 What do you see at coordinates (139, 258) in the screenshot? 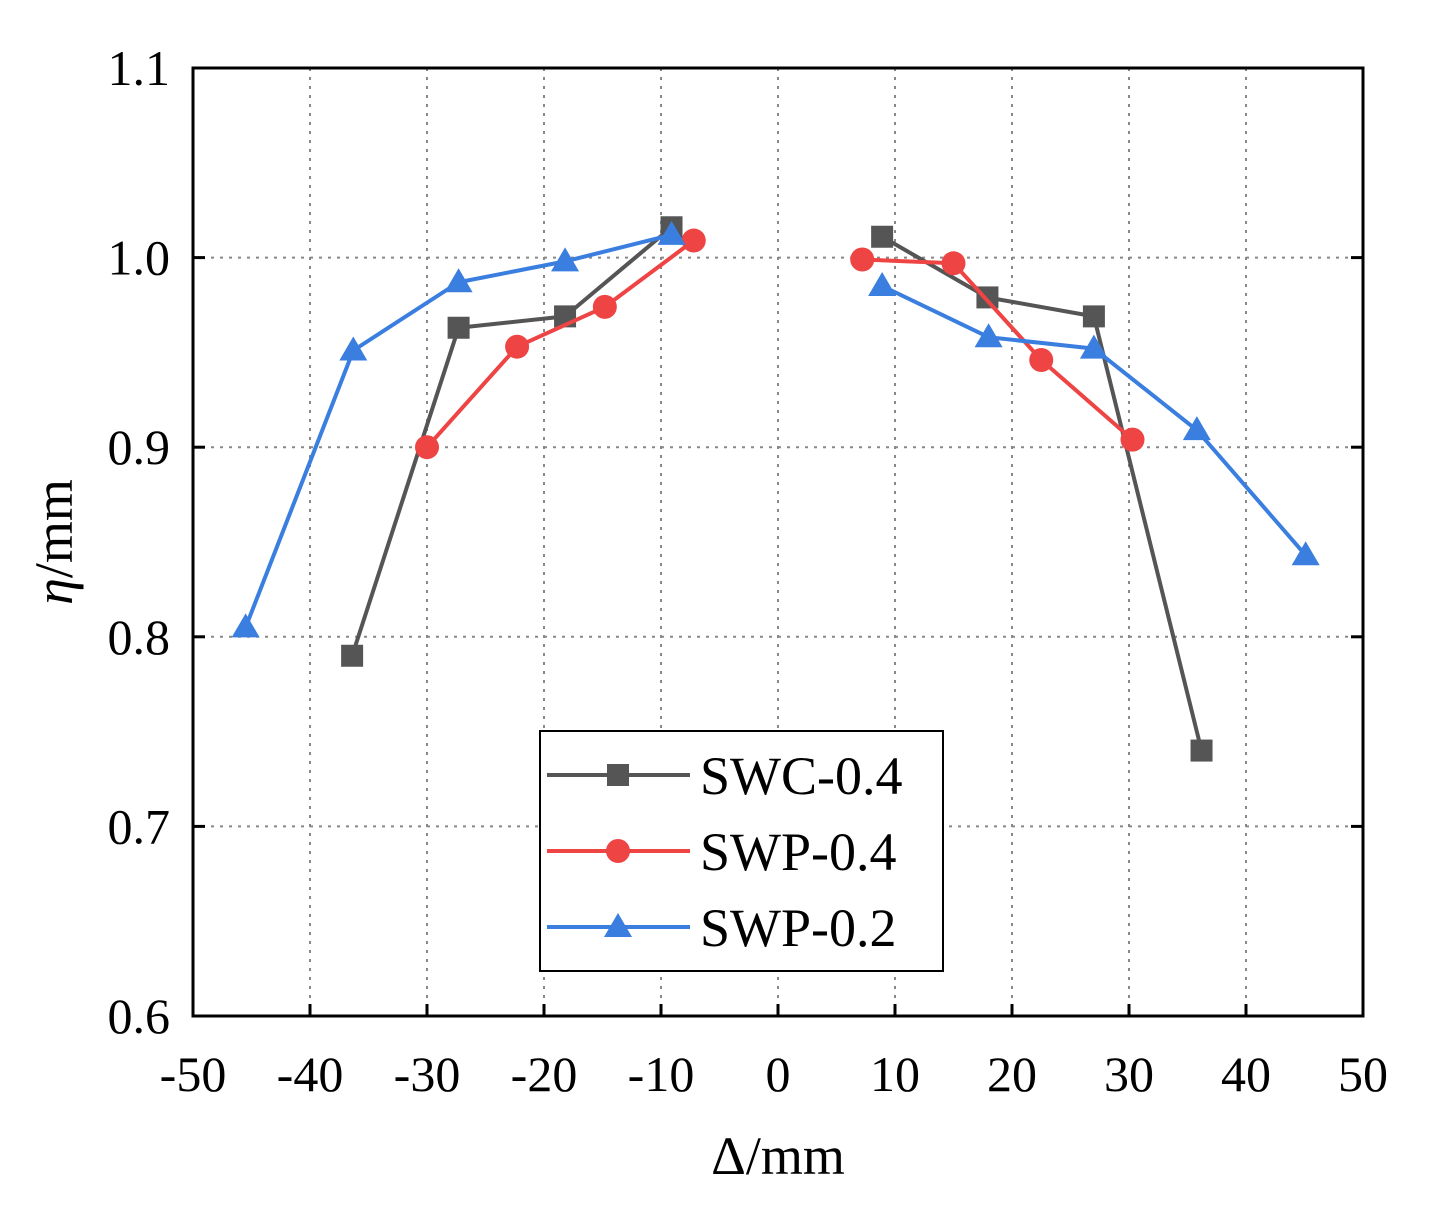
I see `y-tick-label: 1.0` at bounding box center [139, 258].